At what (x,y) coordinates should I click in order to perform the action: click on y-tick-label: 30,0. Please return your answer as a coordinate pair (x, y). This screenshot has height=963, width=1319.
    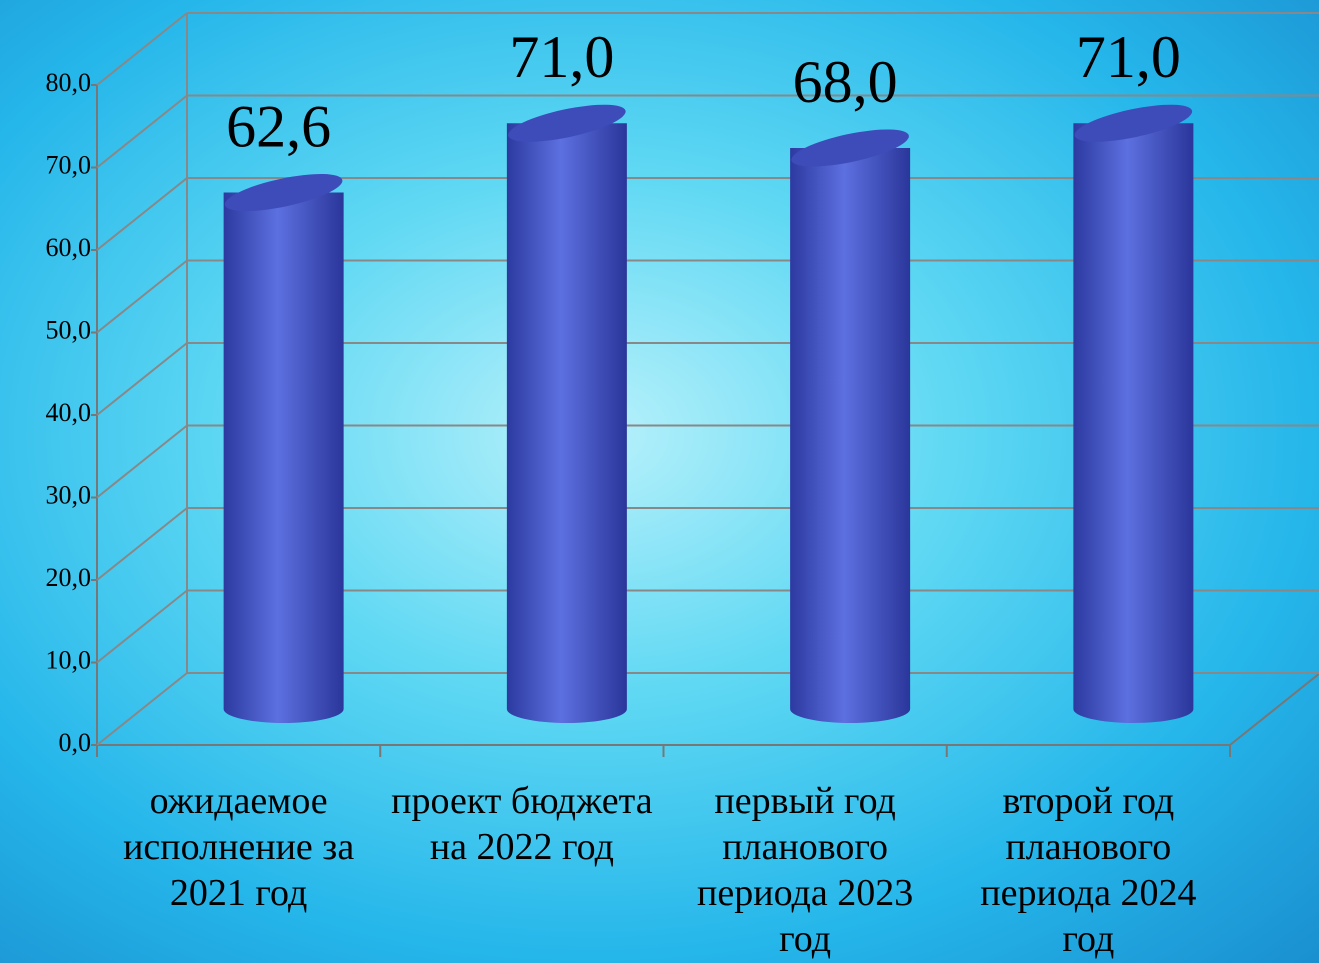
    Looking at the image, I should click on (69, 494).